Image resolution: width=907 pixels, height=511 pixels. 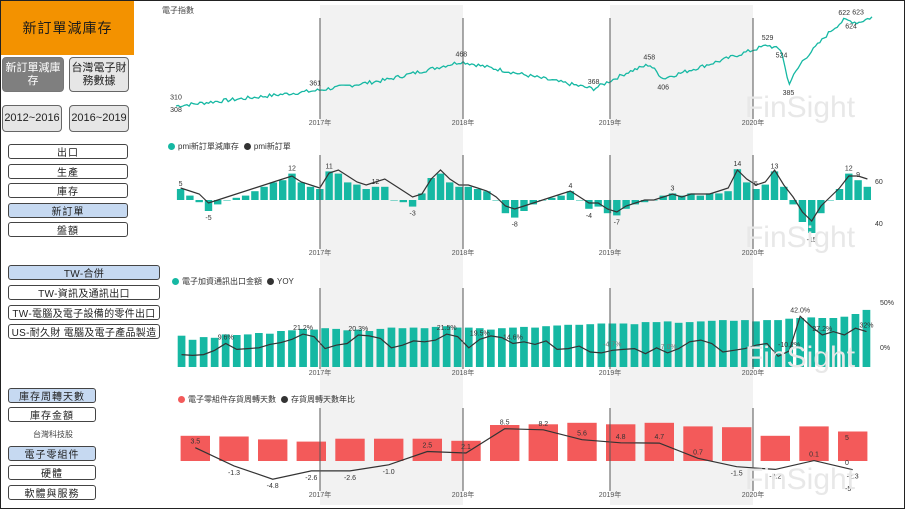 I want to click on tab-new-orders-minus-inventory: 新訂單減庫存, so click(x=33, y=74).